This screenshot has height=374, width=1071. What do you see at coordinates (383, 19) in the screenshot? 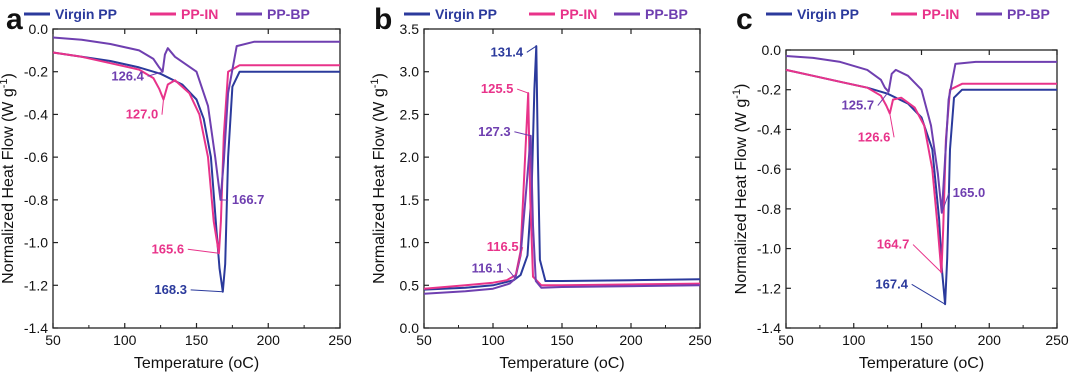
I see `panel-label: b` at bounding box center [383, 19].